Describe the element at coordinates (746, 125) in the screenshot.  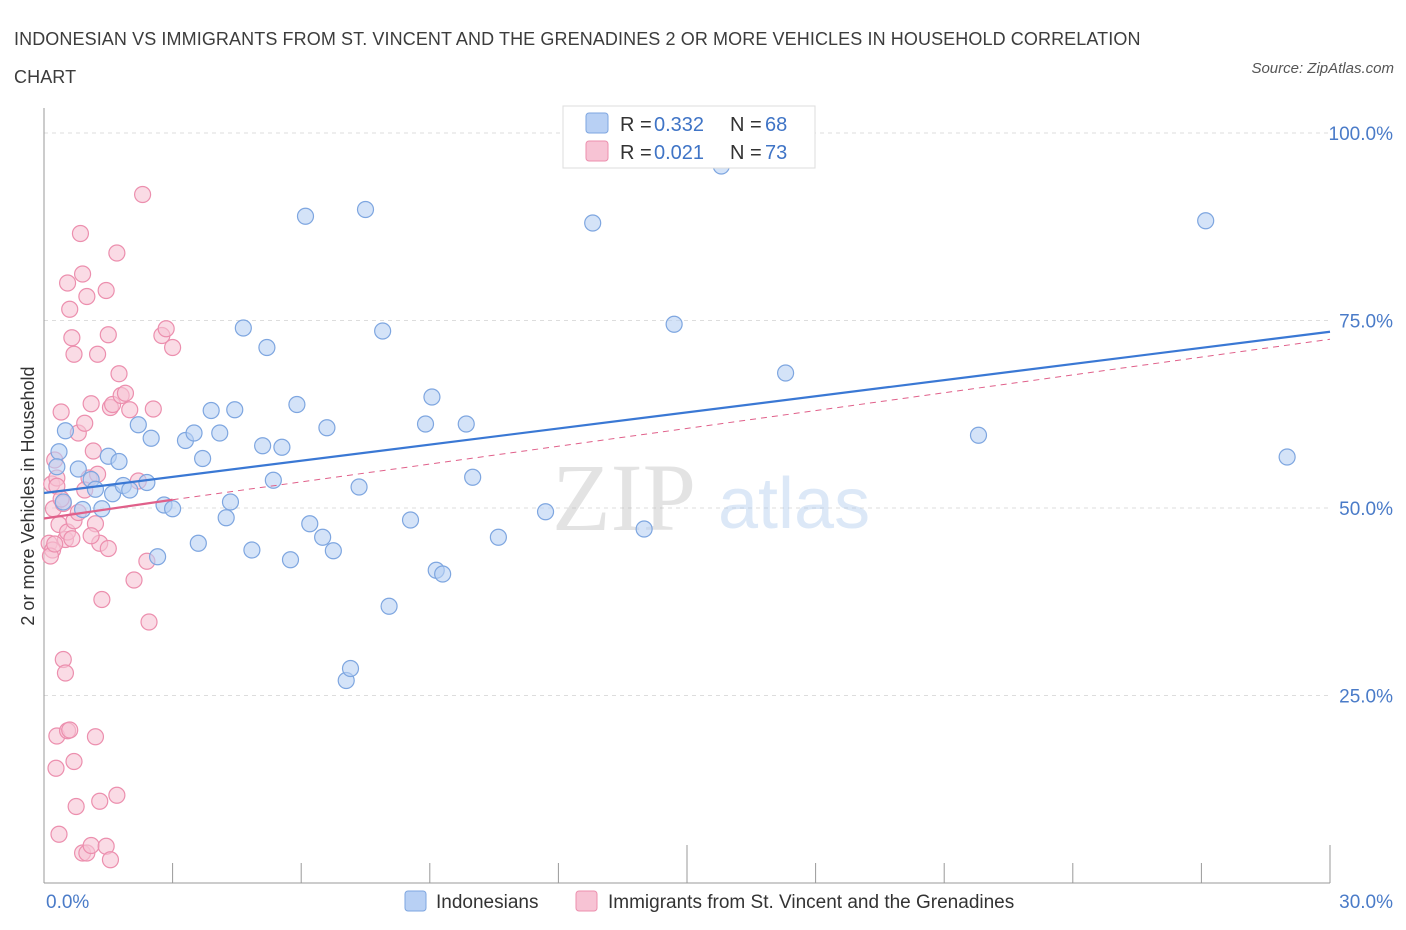
I see `legend-n-label-1: N =` at that location.